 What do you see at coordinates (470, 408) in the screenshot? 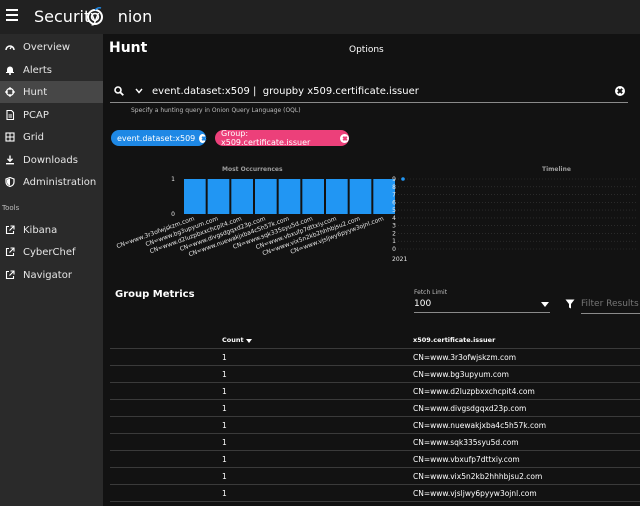
I see `cell-issuer: CN=www.divgsdgqxd23p.com` at bounding box center [470, 408].